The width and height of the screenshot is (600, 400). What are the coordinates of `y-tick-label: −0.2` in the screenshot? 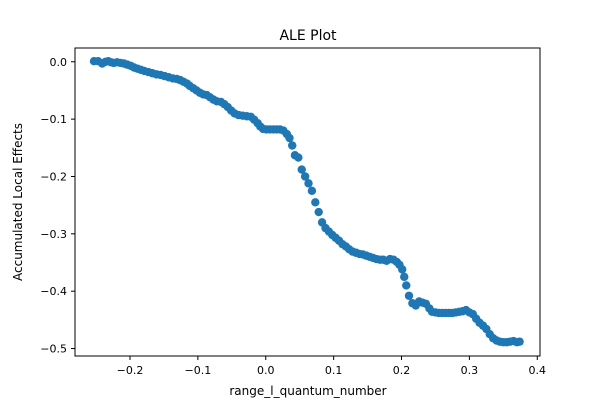 It's located at (53, 176).